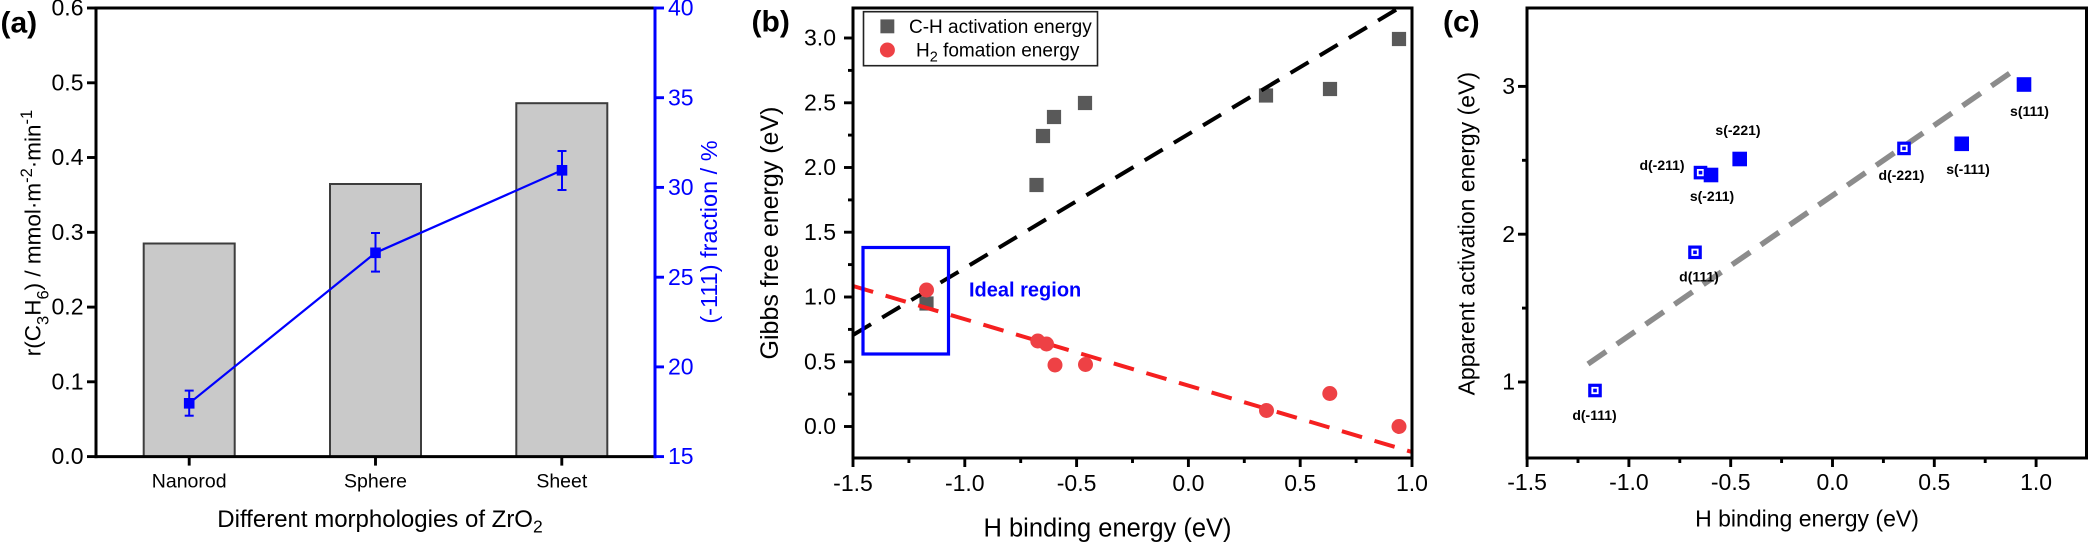  I want to click on svg-text: (b), so click(771, 21).